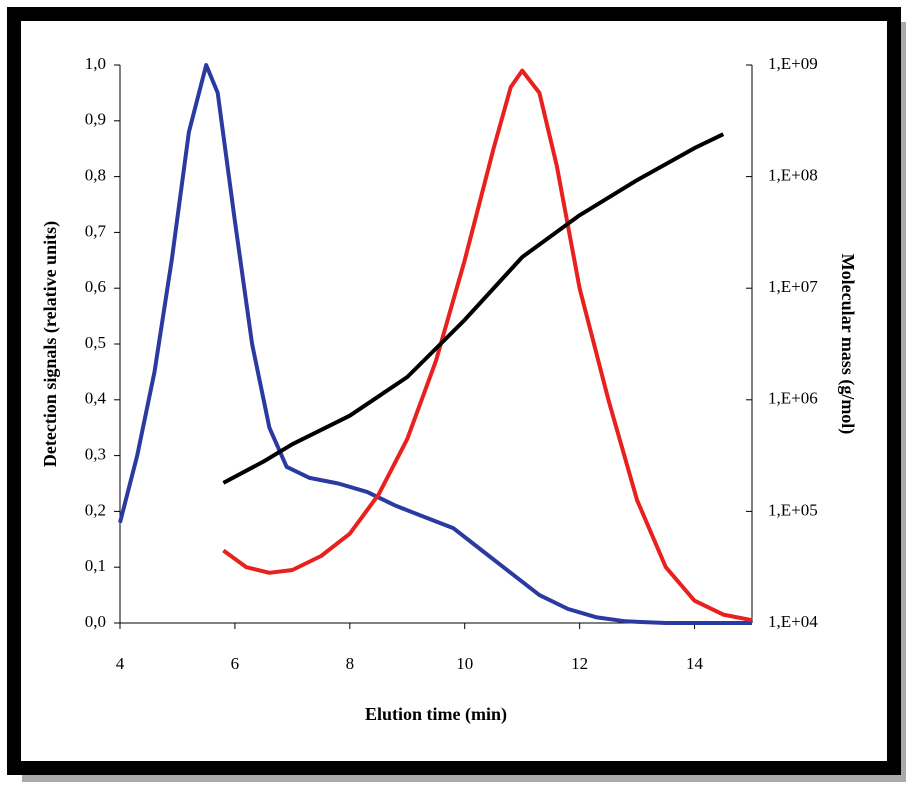 The image size is (924, 798). Describe the element at coordinates (95, 63) in the screenshot. I see `y-tick-label: 1,0` at that location.